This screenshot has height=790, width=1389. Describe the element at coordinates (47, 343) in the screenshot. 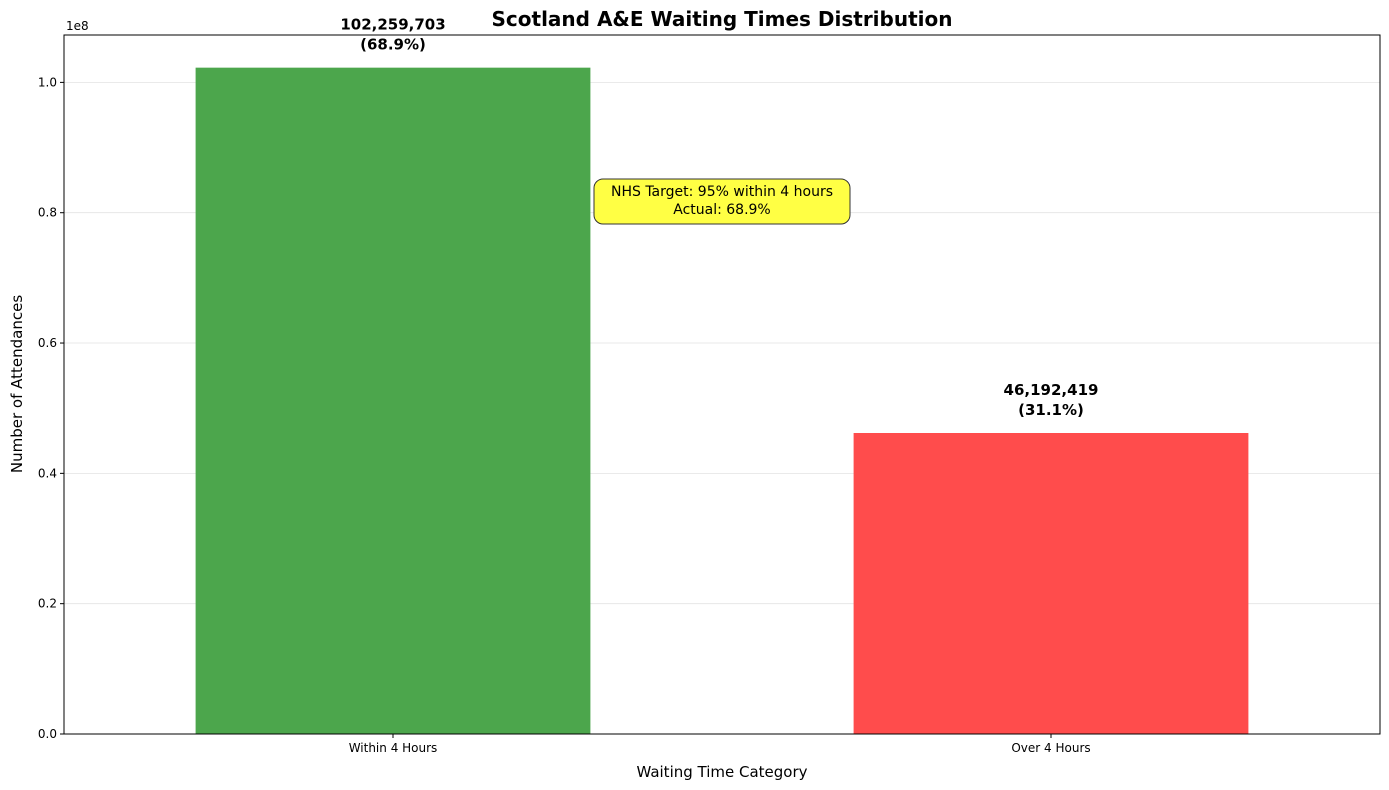

I see `y-tick-label: 0.6` at that location.